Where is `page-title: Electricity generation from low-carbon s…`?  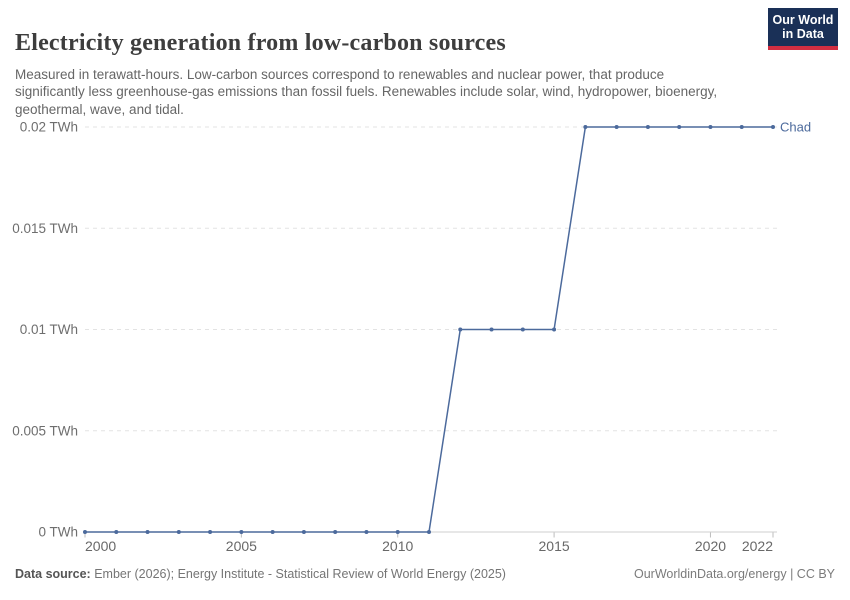
page-title: Electricity generation from low-carbon s… is located at coordinates (260, 43).